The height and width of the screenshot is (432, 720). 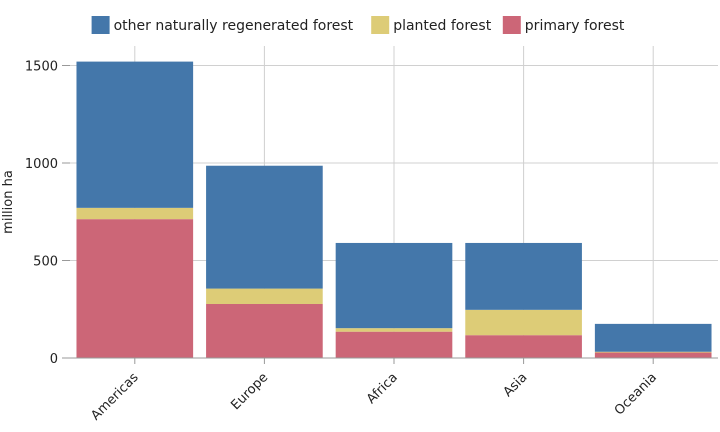 I want to click on x-tick-label: Asia, so click(x=516, y=385).